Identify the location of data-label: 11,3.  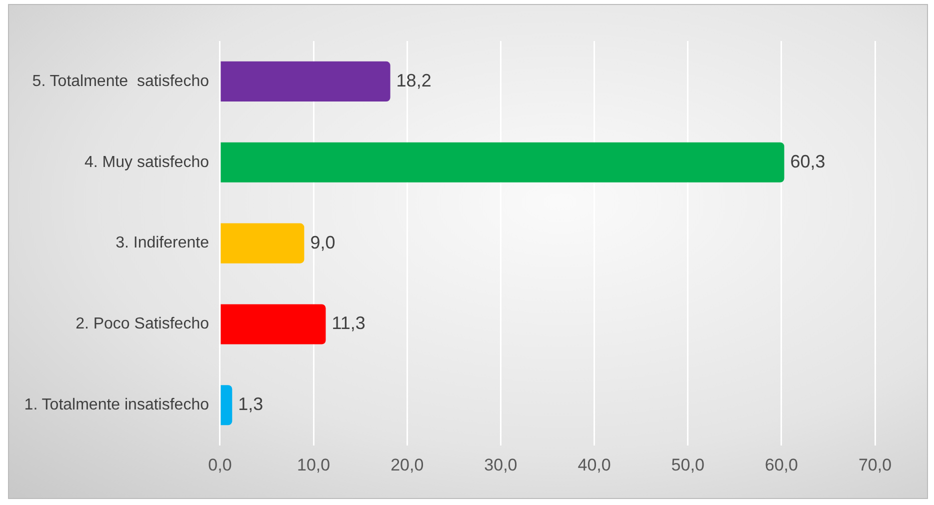
(349, 323).